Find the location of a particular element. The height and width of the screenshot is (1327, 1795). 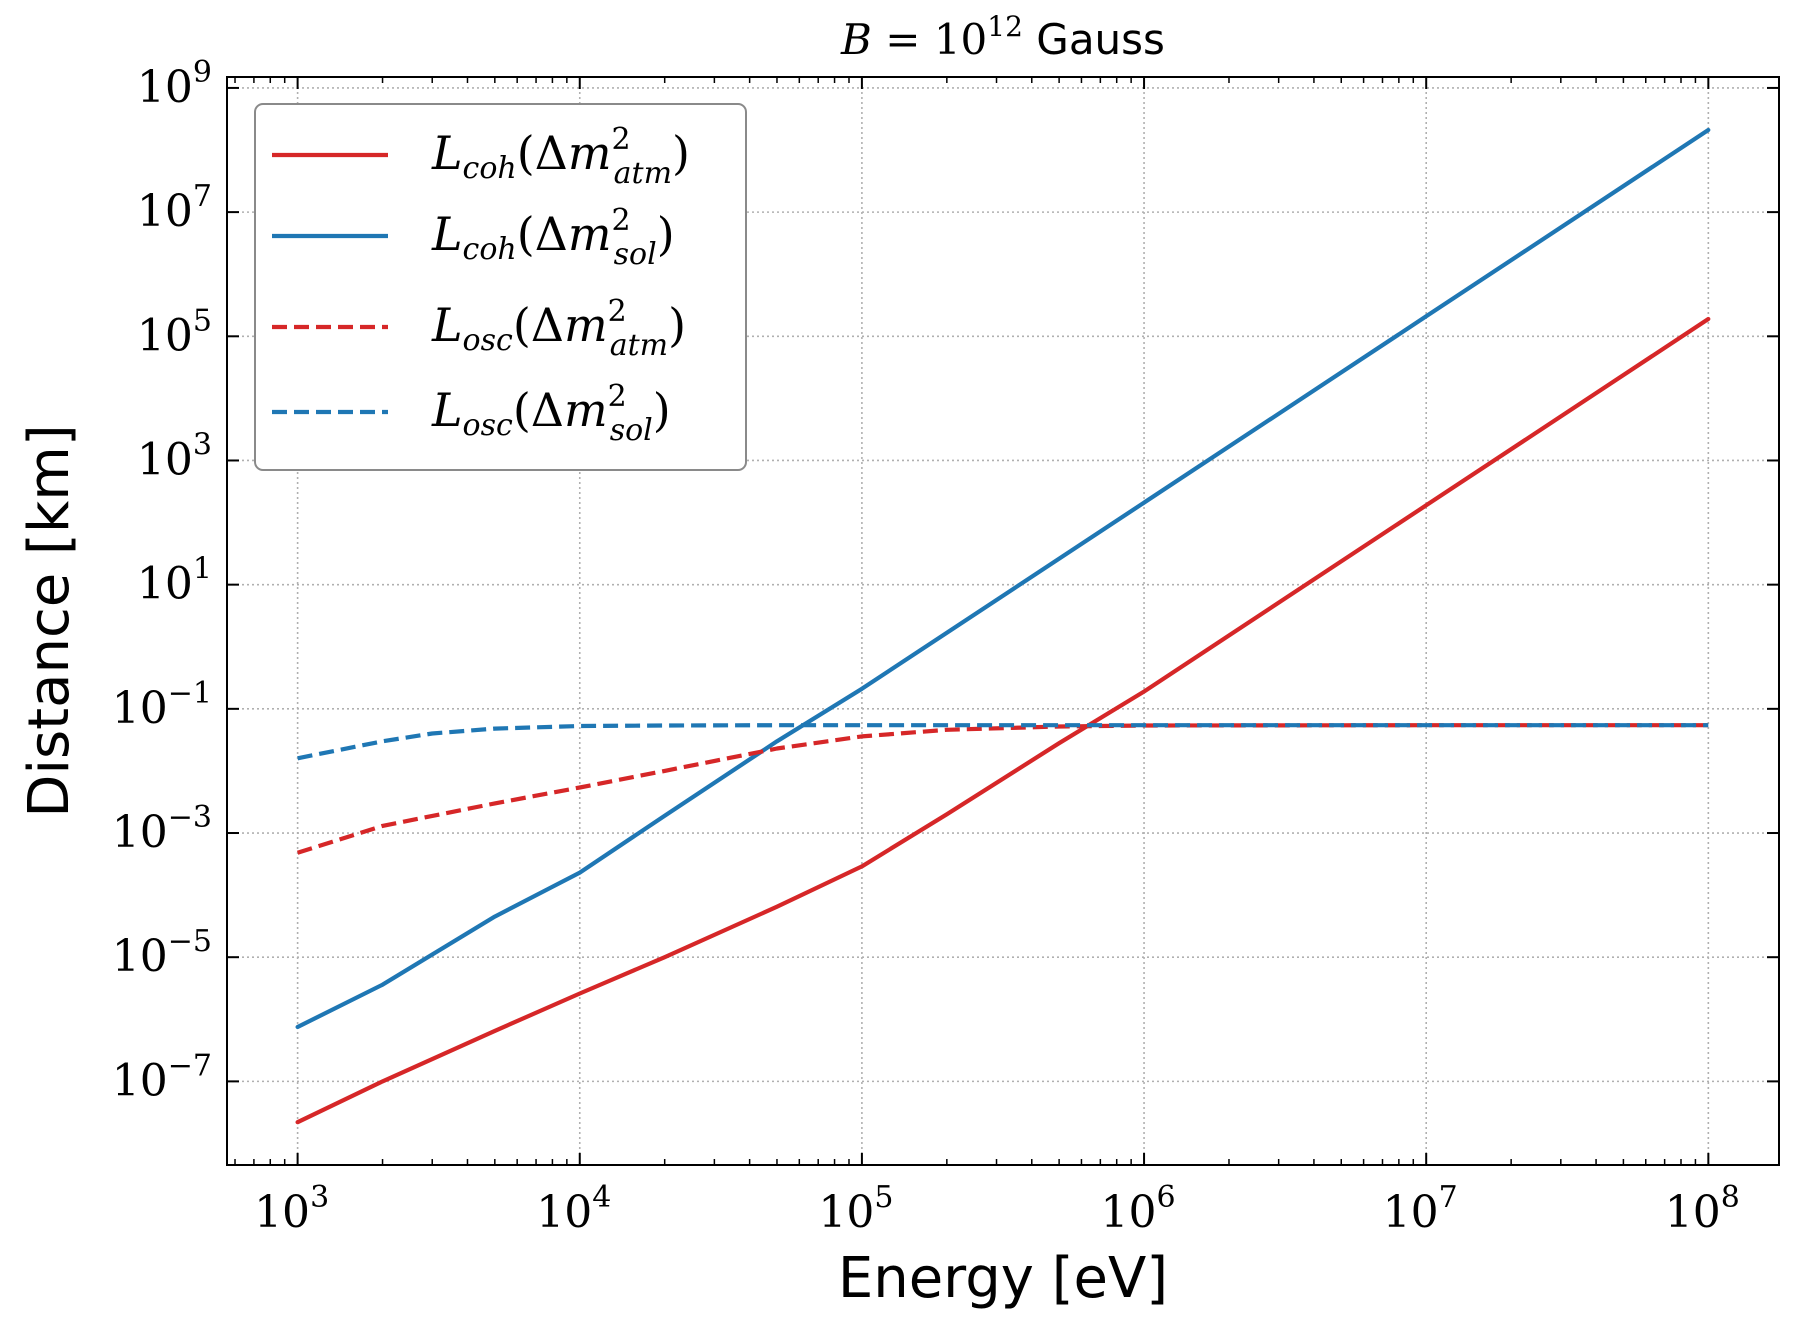

y-tick-label: 10⁻⁵ is located at coordinates (162, 953).